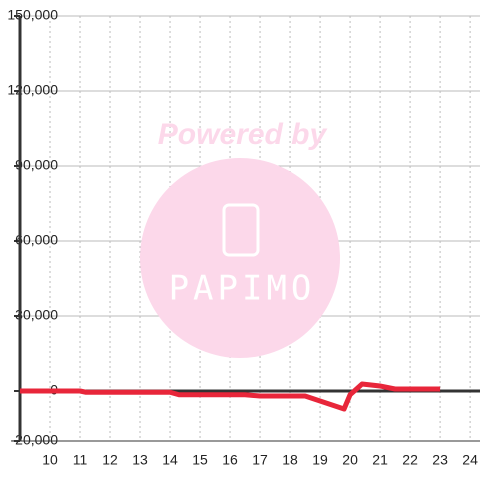 This screenshot has width=480, height=480. What do you see at coordinates (32, 15) in the screenshot?
I see `y-tick-label: 150,000` at bounding box center [32, 15].